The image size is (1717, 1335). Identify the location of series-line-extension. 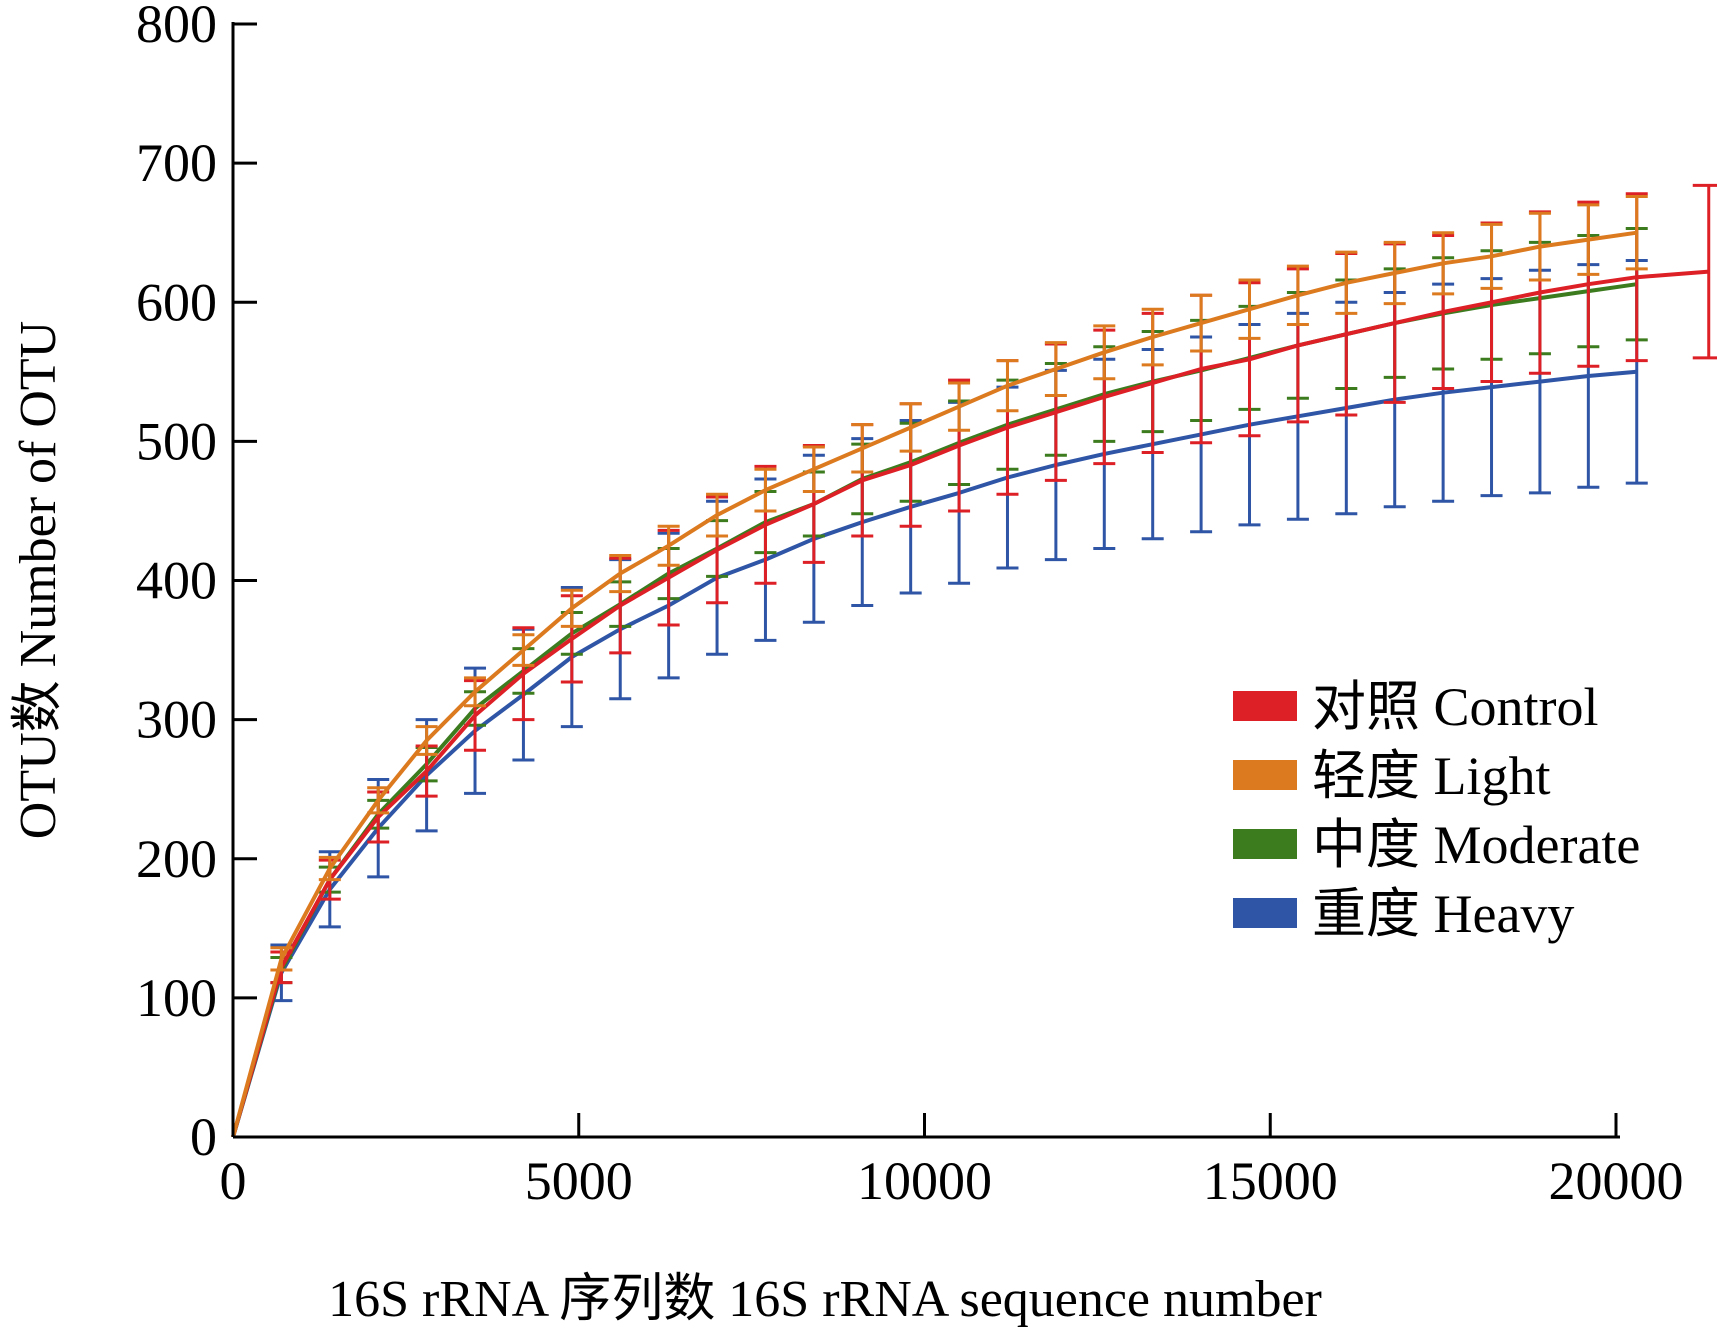
(1672, 274).